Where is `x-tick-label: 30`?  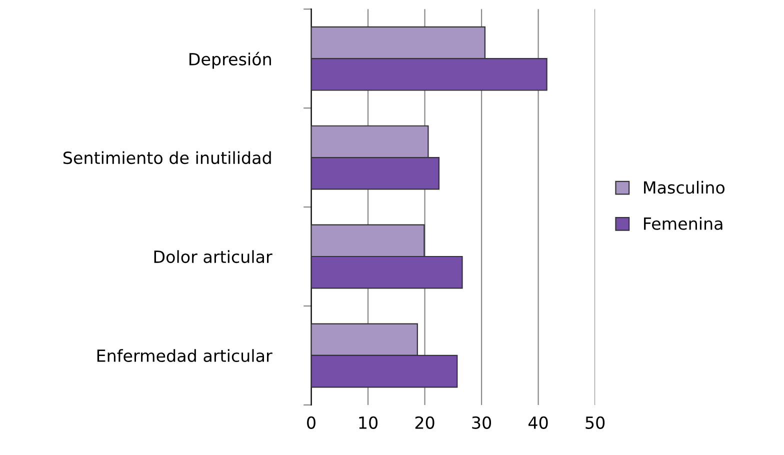 x-tick-label: 30 is located at coordinates (482, 422).